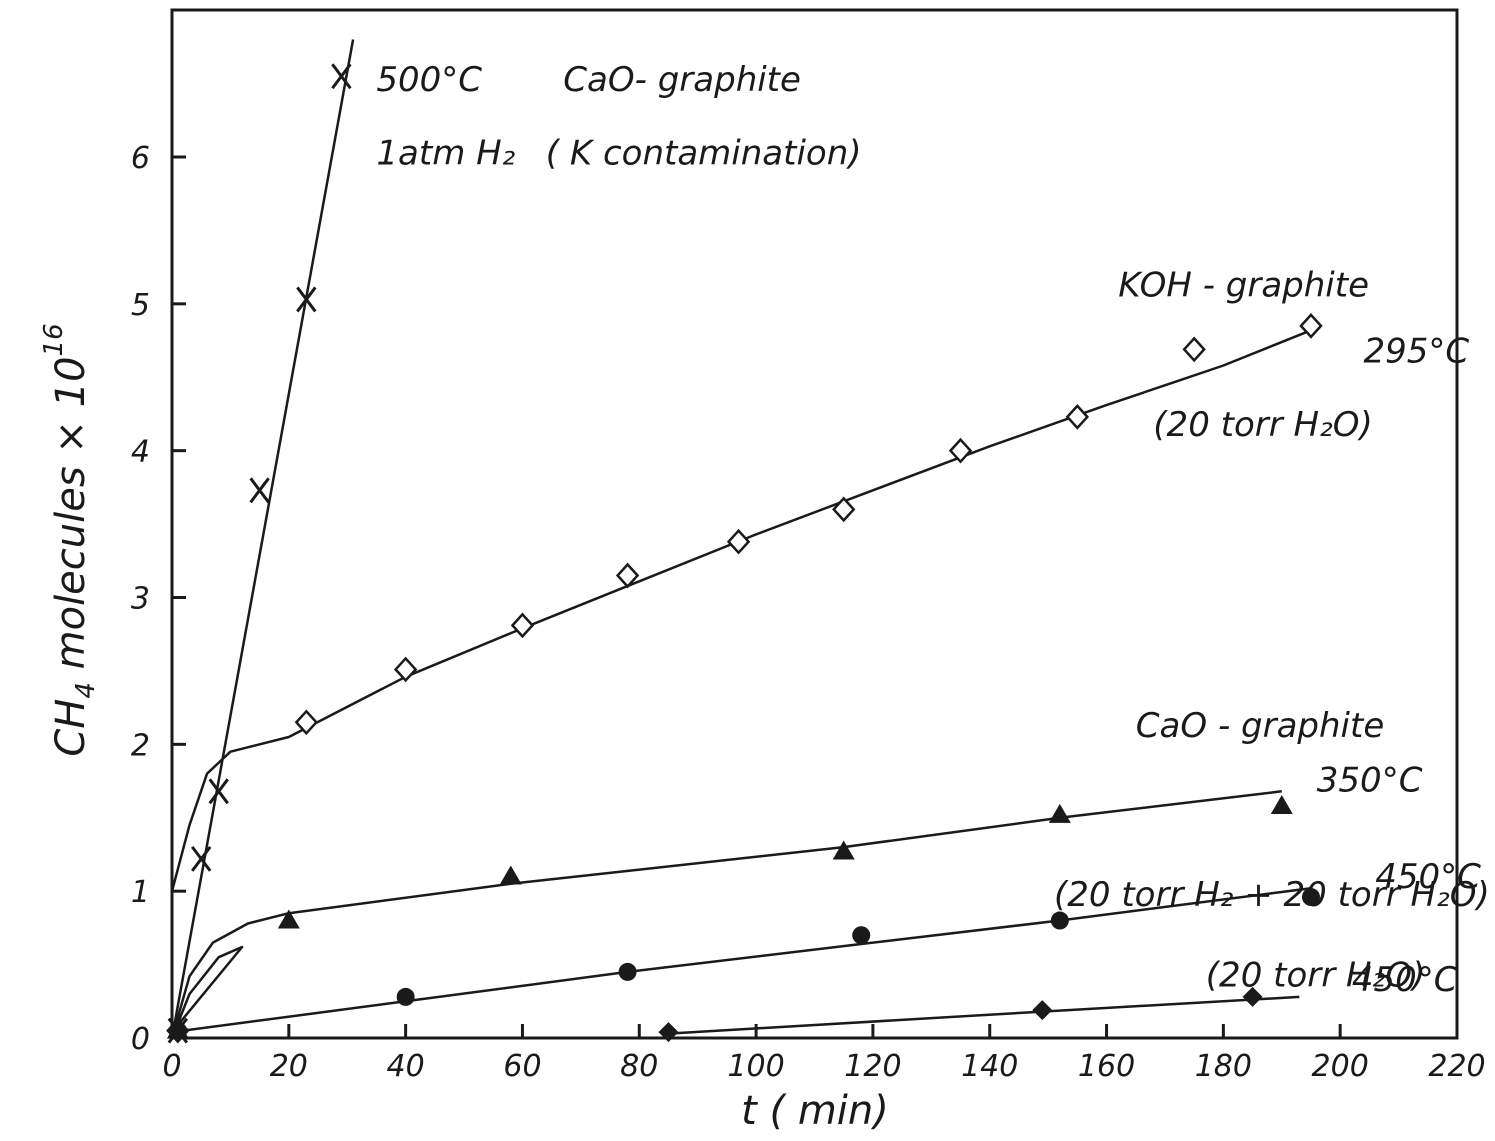 This screenshot has width=1495, height=1141. I want to click on annotation-label: CaO- graphite, so click(682, 80).